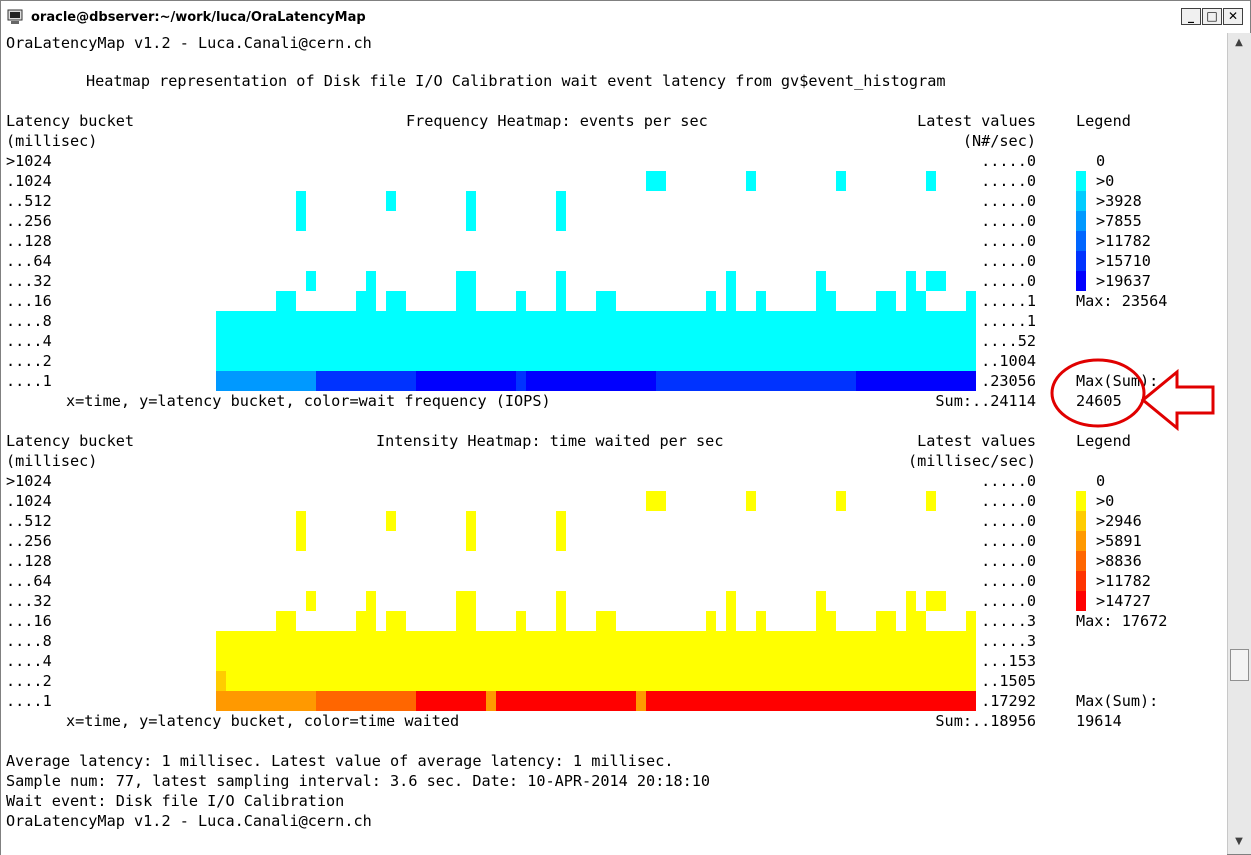 This screenshot has width=1251, height=855. I want to click on freq-legend-label: >7855, so click(1119, 221).